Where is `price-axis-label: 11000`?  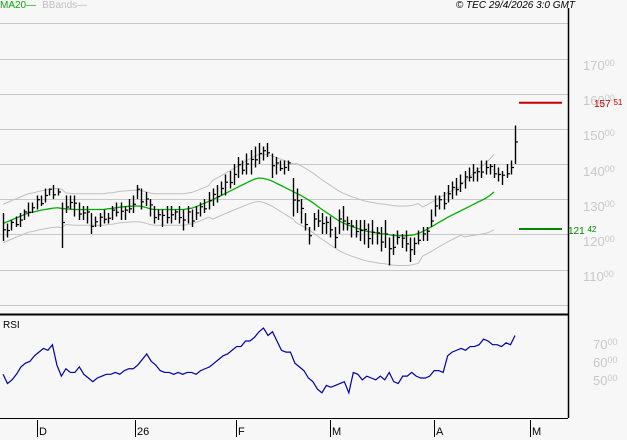 price-axis-label: 11000 is located at coordinates (598, 277).